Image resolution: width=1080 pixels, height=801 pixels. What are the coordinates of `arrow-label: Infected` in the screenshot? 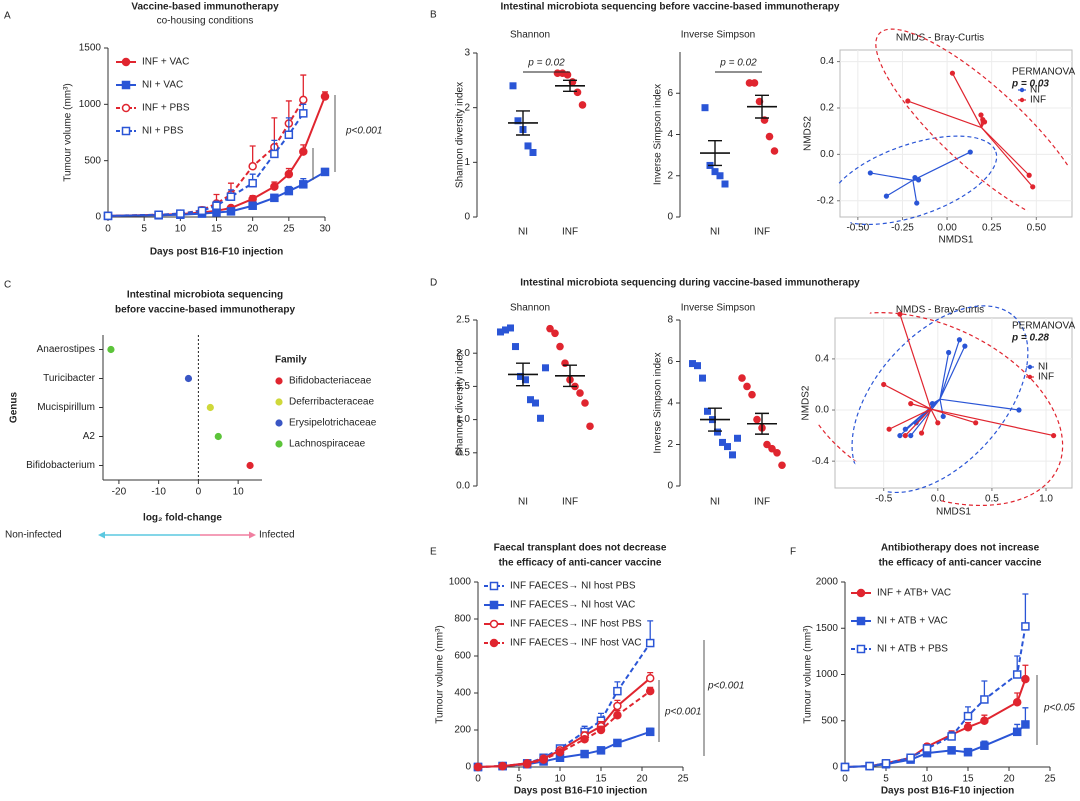 It's located at (277, 535).